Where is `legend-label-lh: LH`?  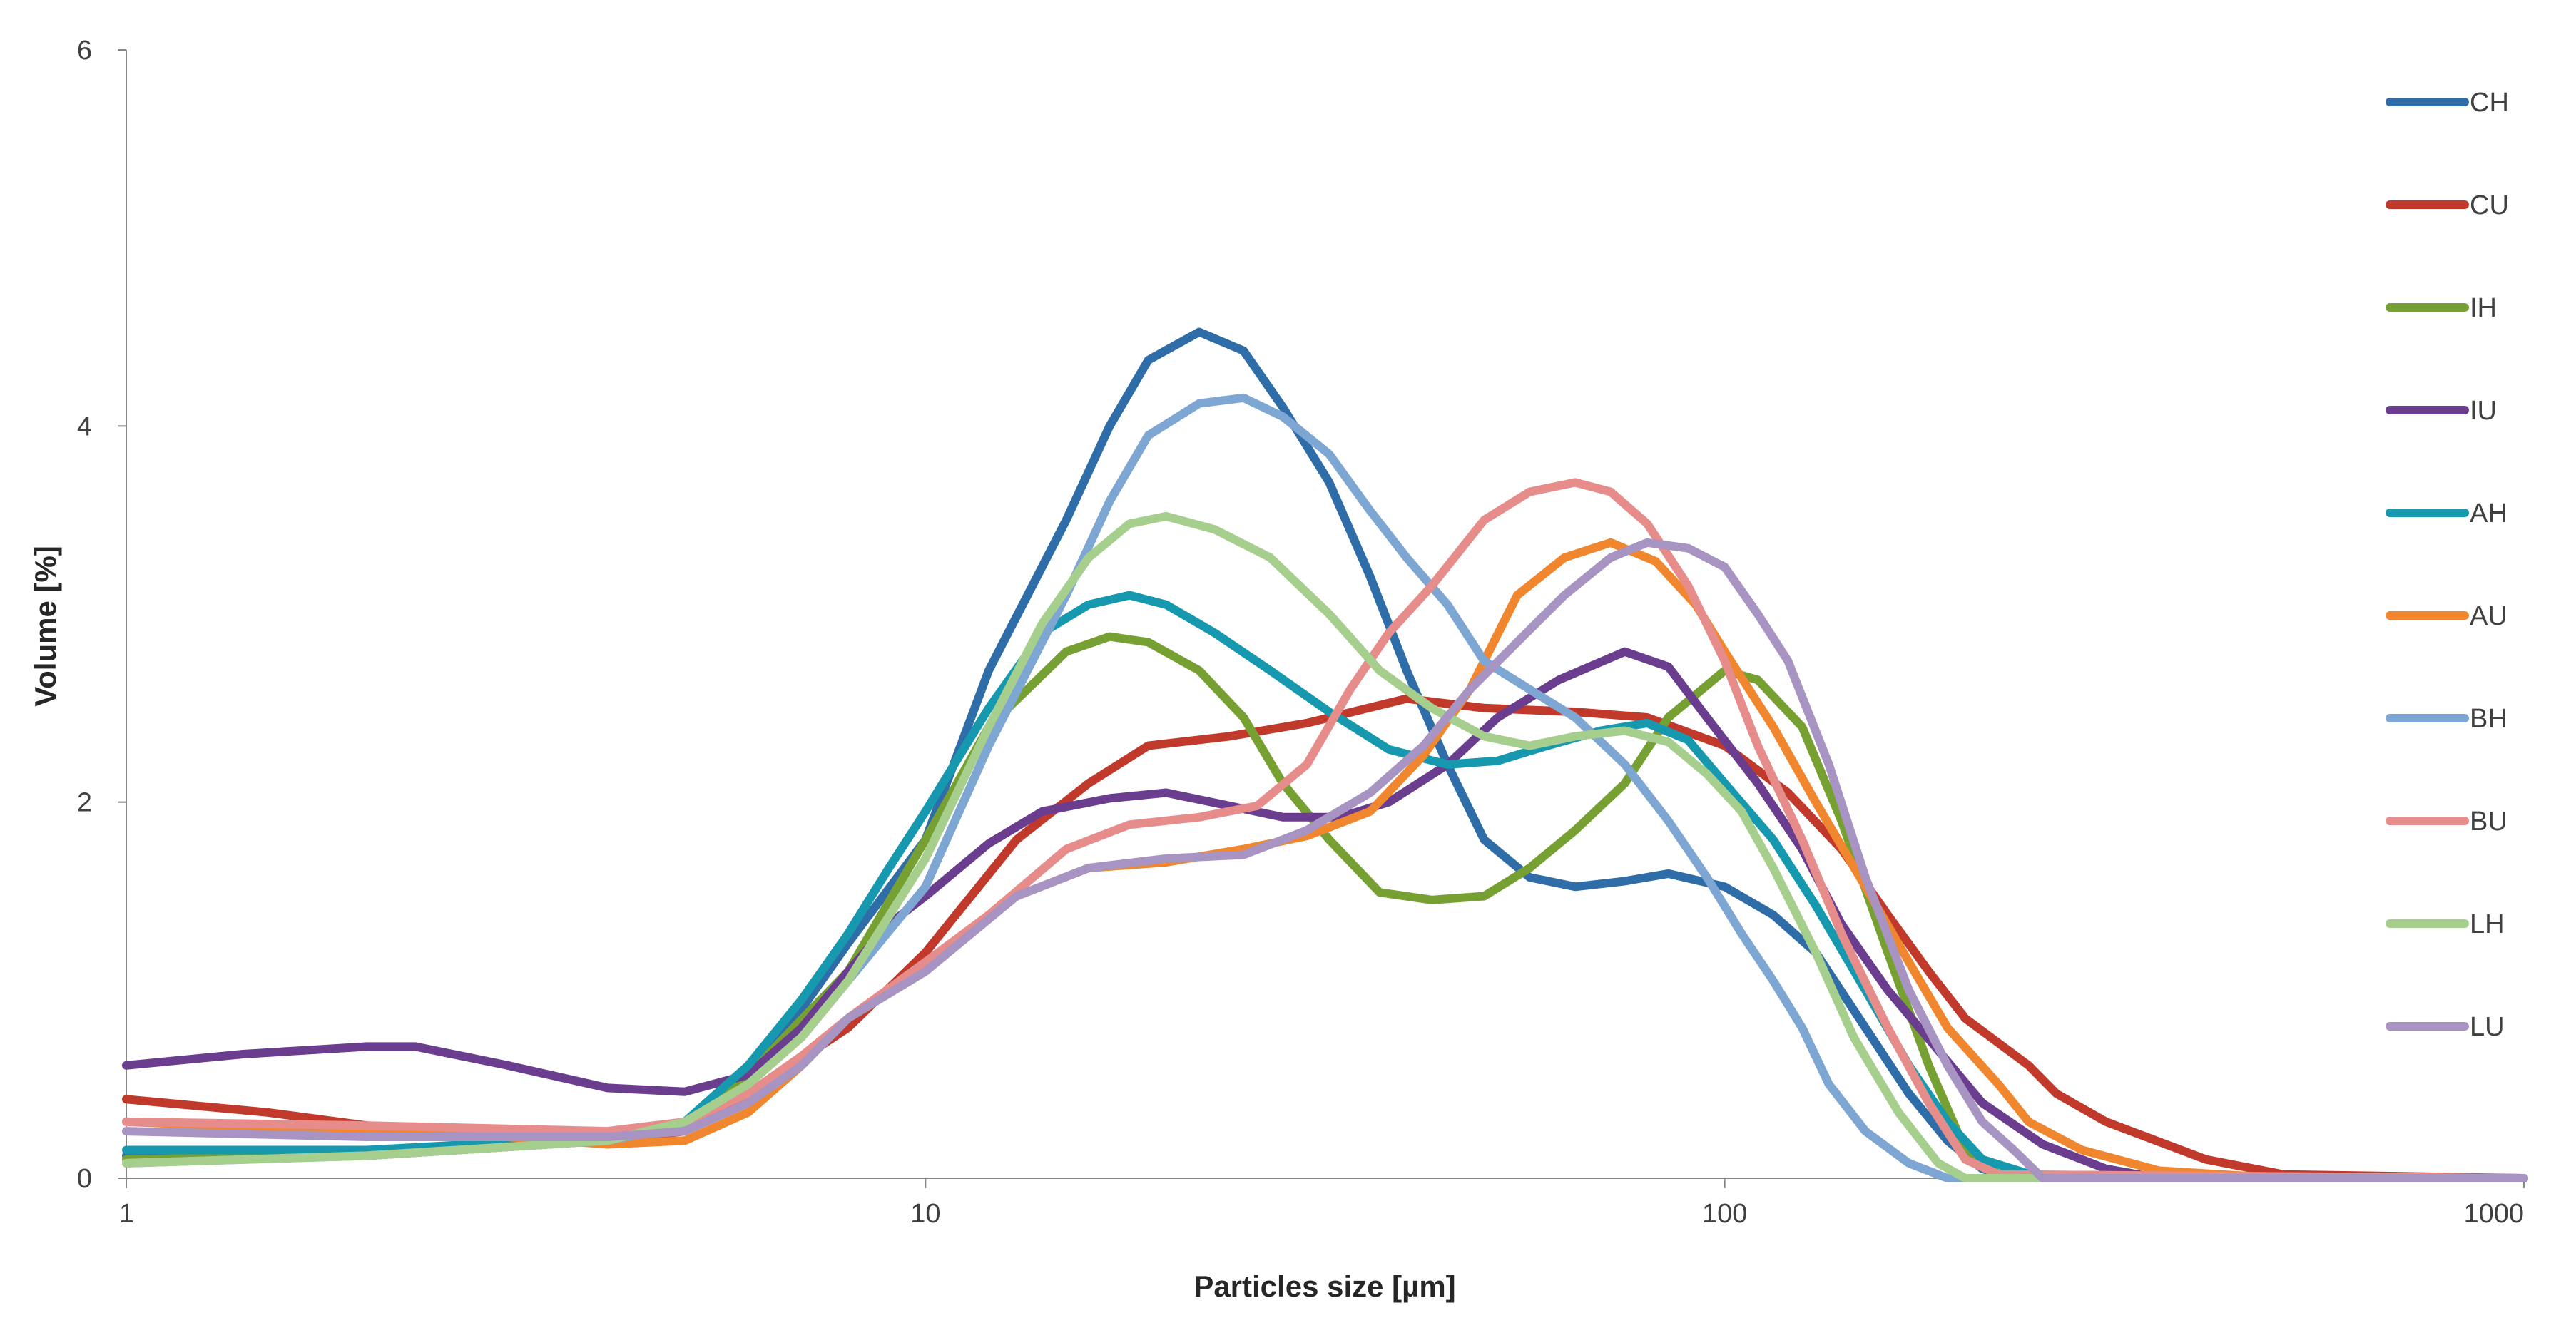 legend-label-lh: LH is located at coordinates (2487, 924).